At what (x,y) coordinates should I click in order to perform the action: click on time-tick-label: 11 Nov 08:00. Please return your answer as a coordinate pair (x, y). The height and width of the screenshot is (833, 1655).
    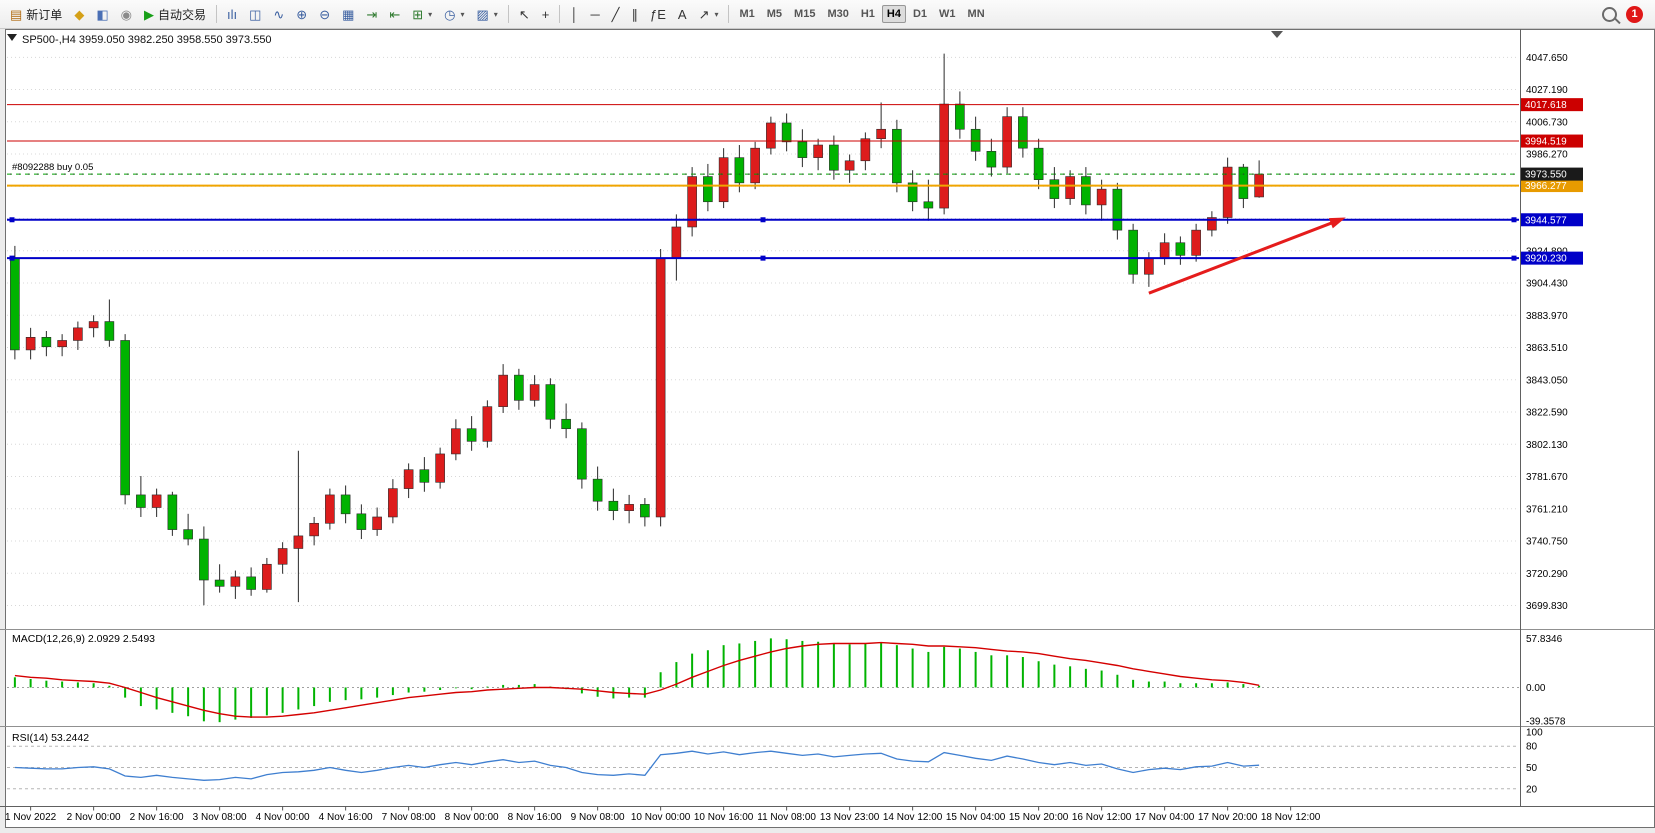
    Looking at the image, I should click on (786, 817).